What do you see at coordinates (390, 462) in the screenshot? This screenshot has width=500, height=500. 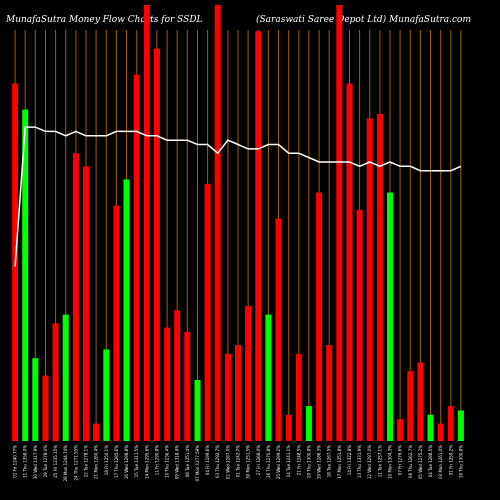 I see `x-tick-label: 10 Mon 1304.3%` at bounding box center [390, 462].